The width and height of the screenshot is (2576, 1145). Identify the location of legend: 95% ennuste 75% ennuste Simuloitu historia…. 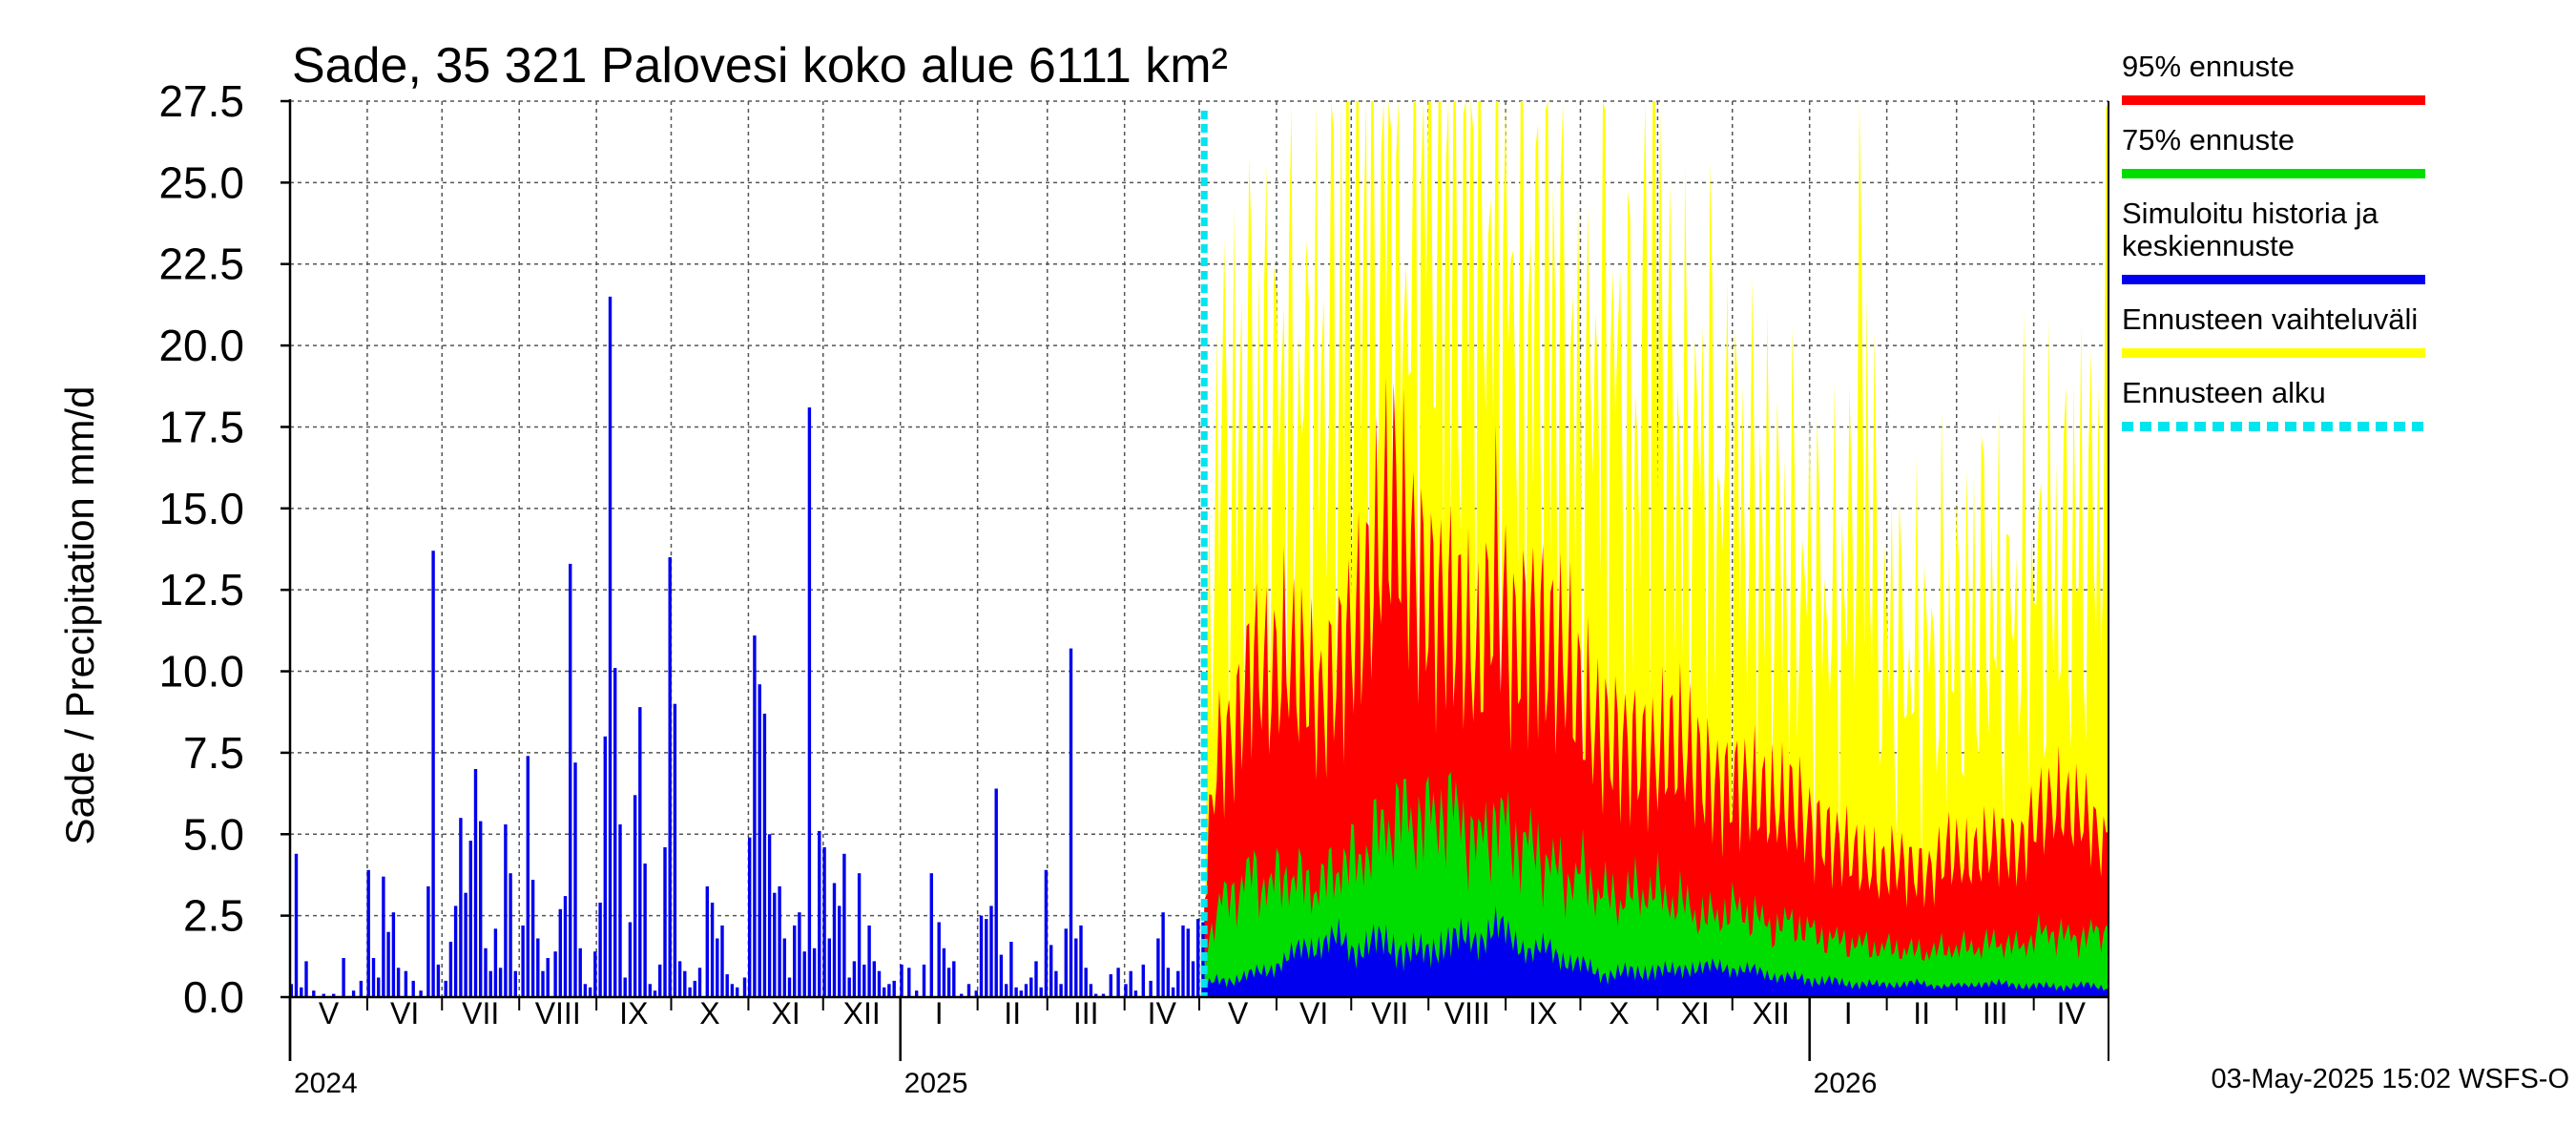
(2273, 240).